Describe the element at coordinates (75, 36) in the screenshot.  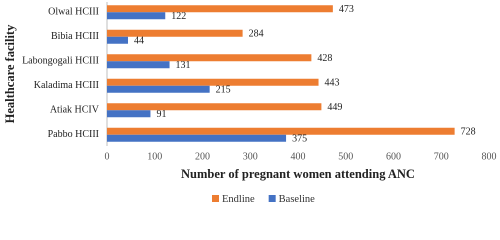
I see `y-tick-label: Bibia HCIII` at that location.